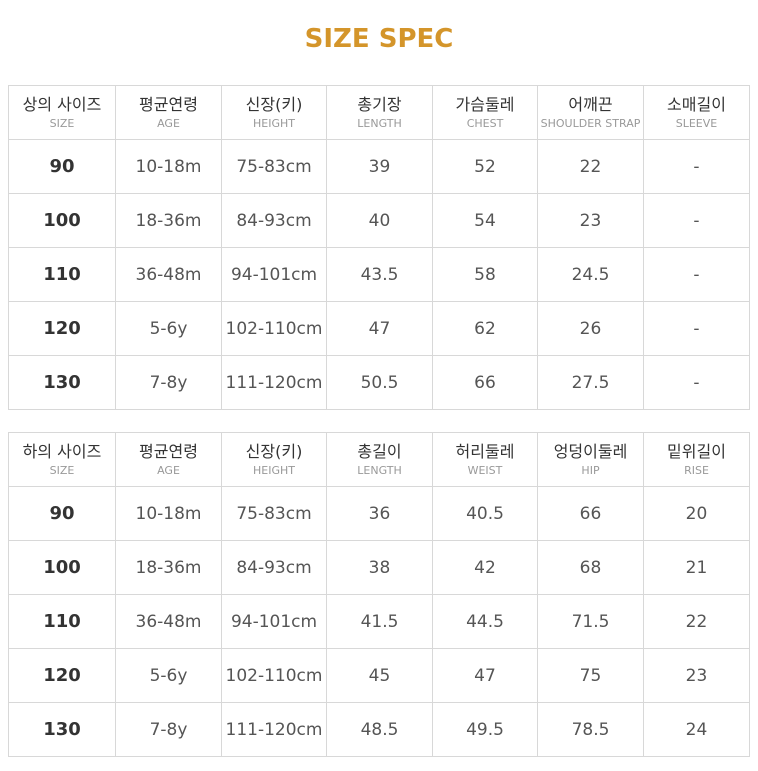  I want to click on data-cell: 21, so click(696, 567).